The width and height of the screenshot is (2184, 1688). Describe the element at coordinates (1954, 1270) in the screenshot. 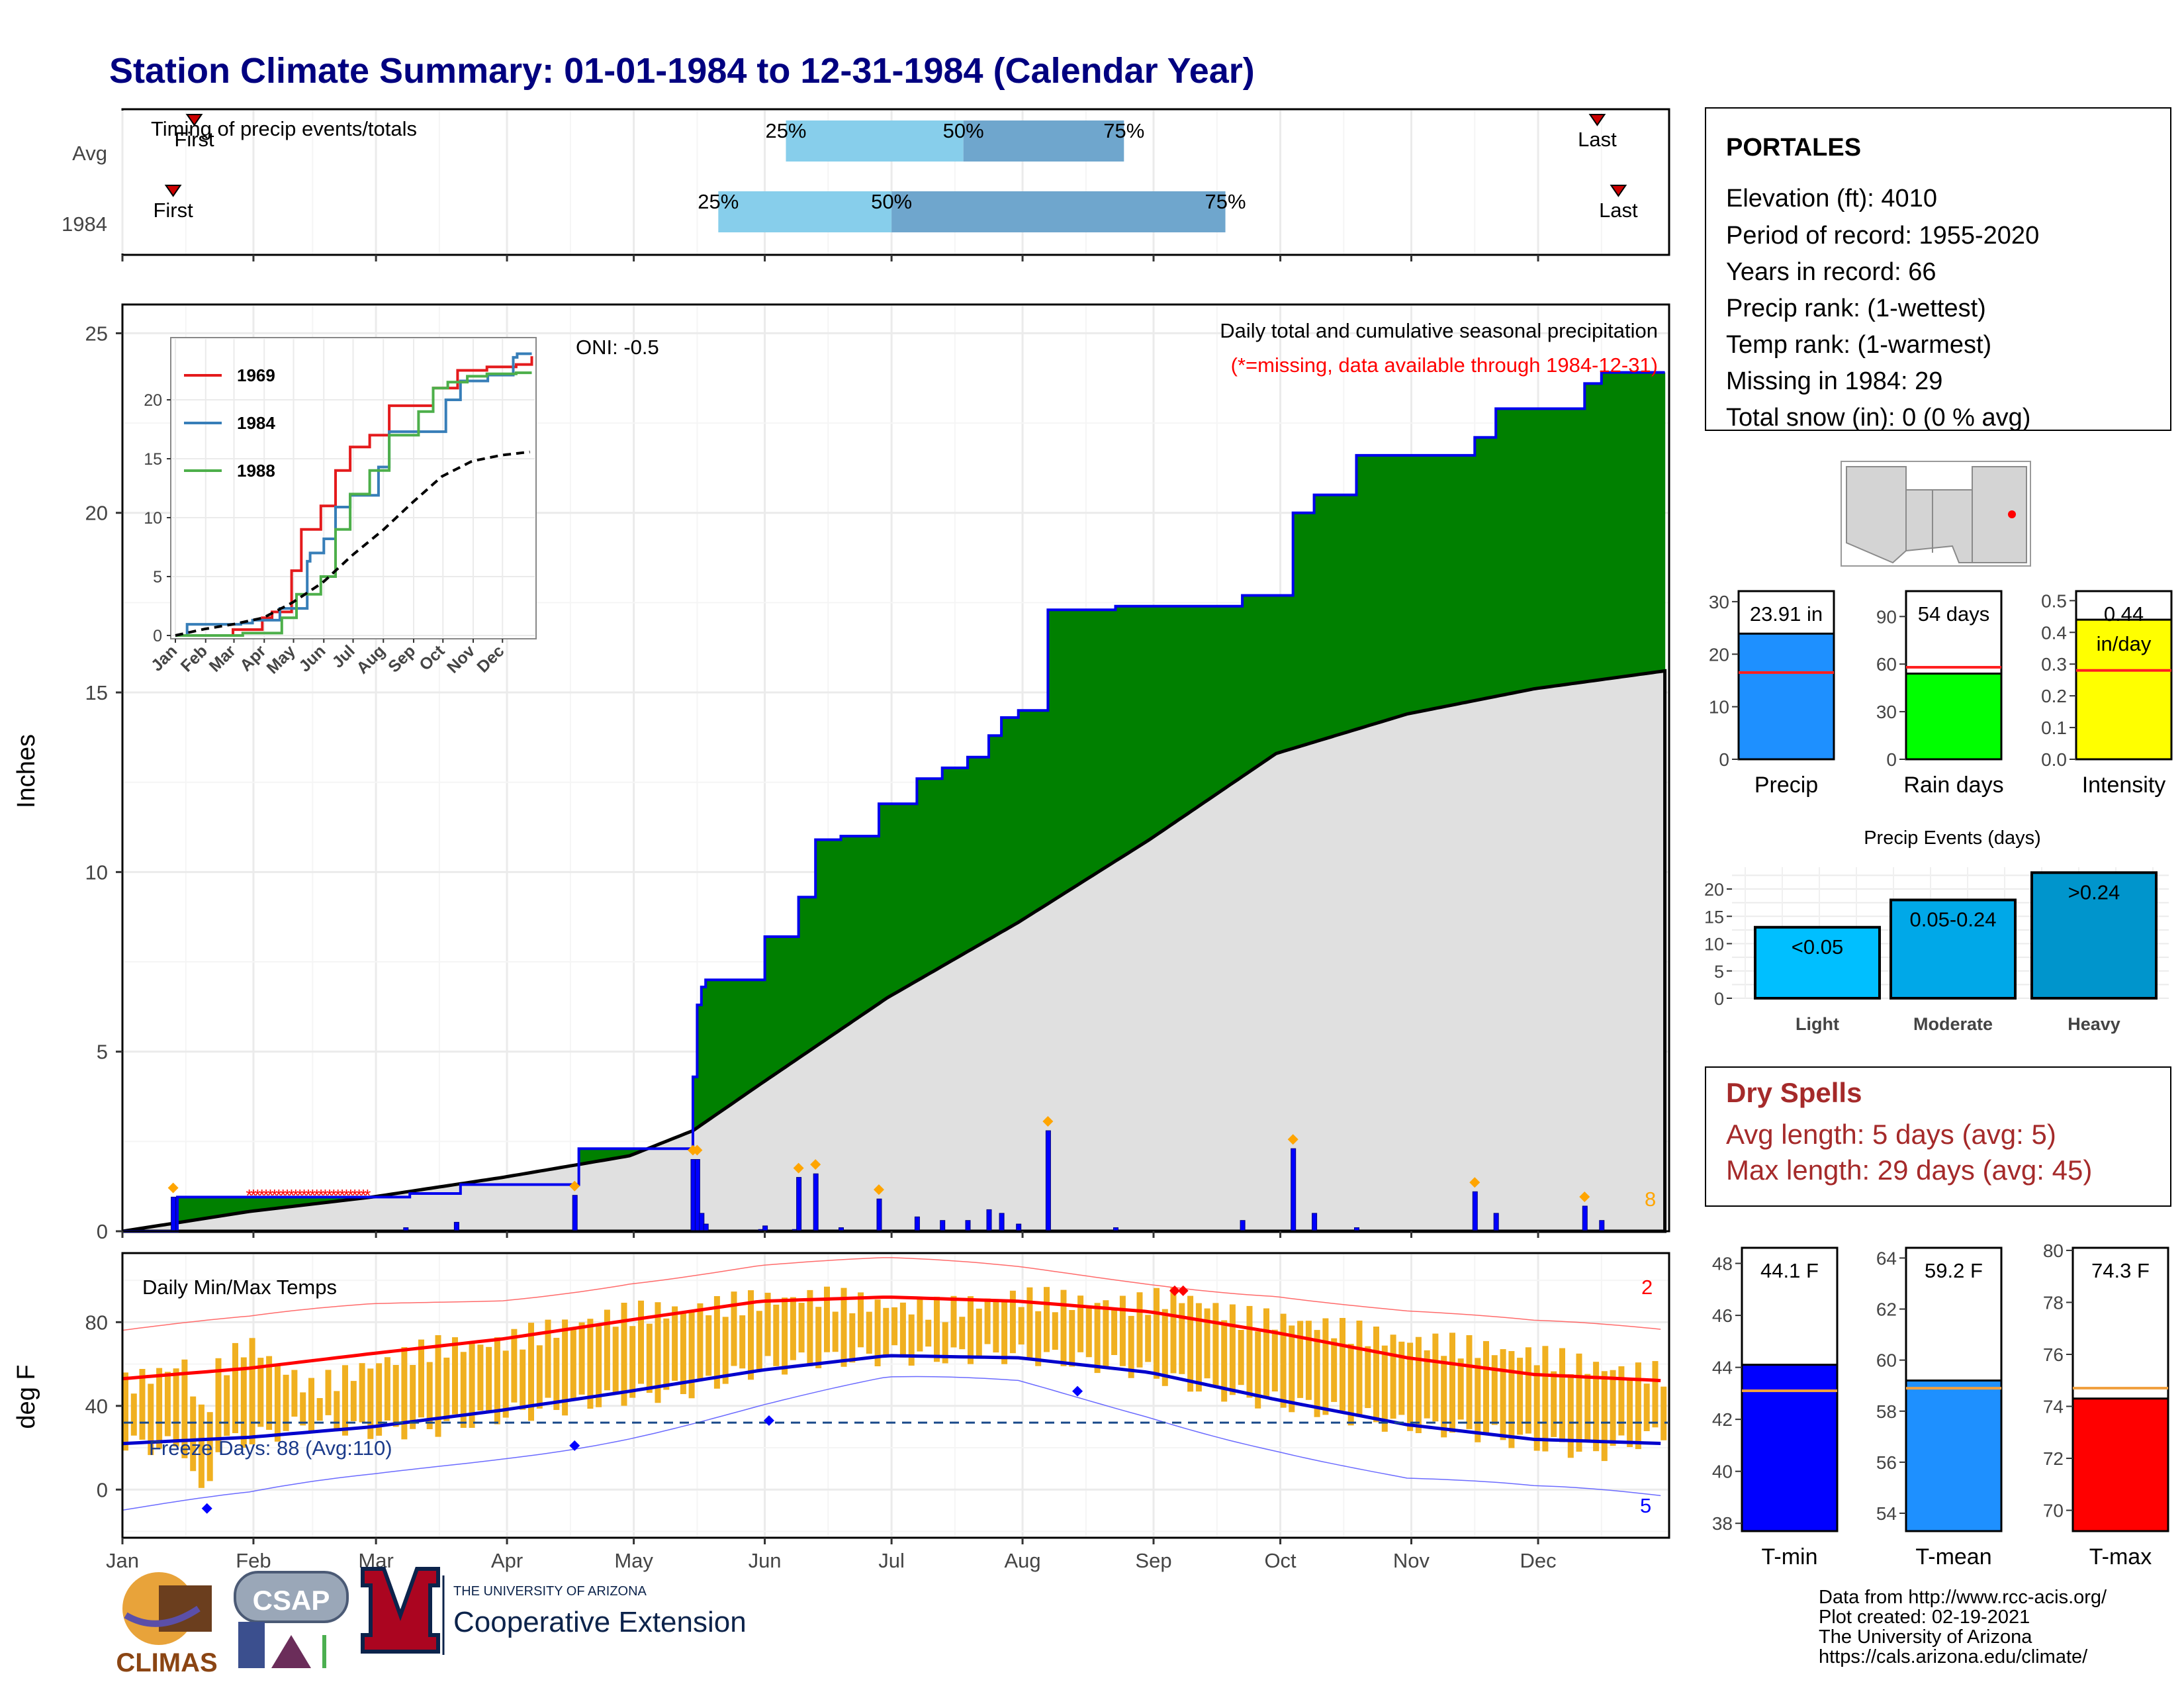

I see `temp-value-label-1: 59.2 F` at that location.